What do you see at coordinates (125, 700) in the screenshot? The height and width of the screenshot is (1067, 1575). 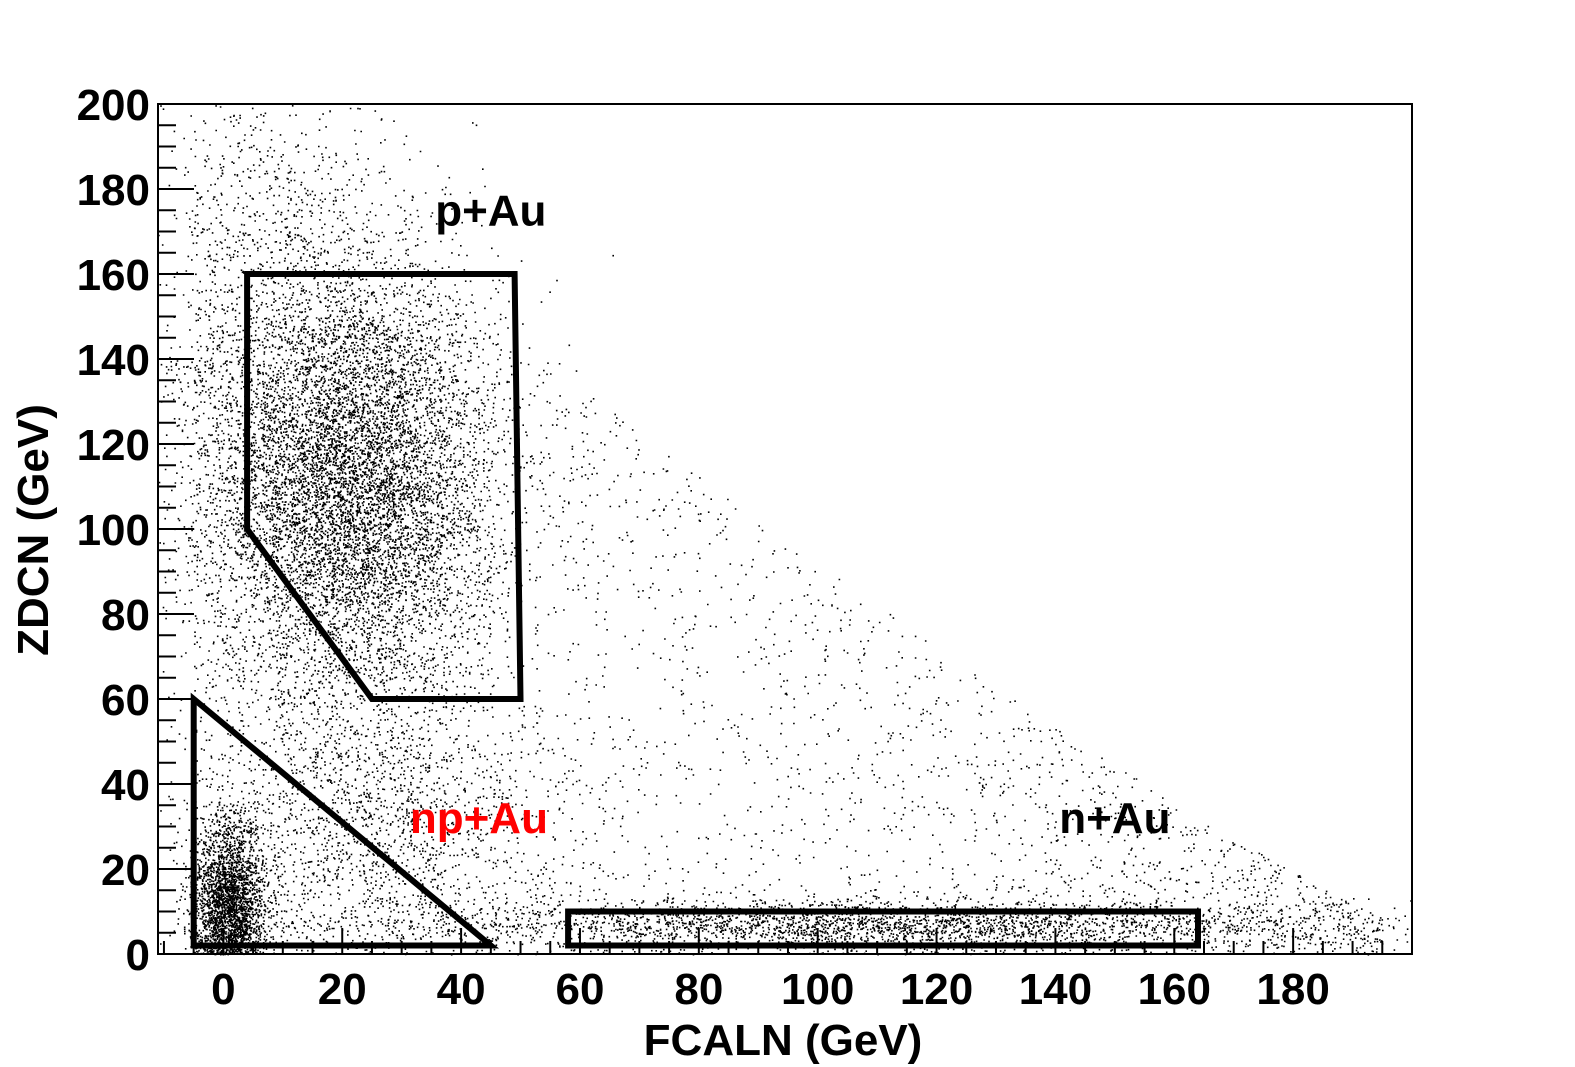 I see `y-tick-label: 60` at bounding box center [125, 700].